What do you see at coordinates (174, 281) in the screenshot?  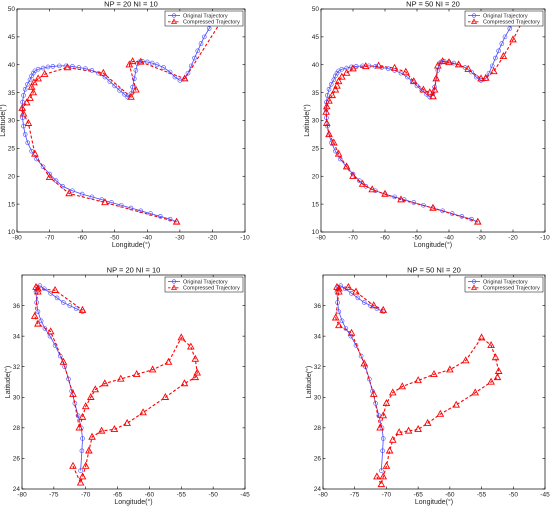 I see `legend-original-marker` at bounding box center [174, 281].